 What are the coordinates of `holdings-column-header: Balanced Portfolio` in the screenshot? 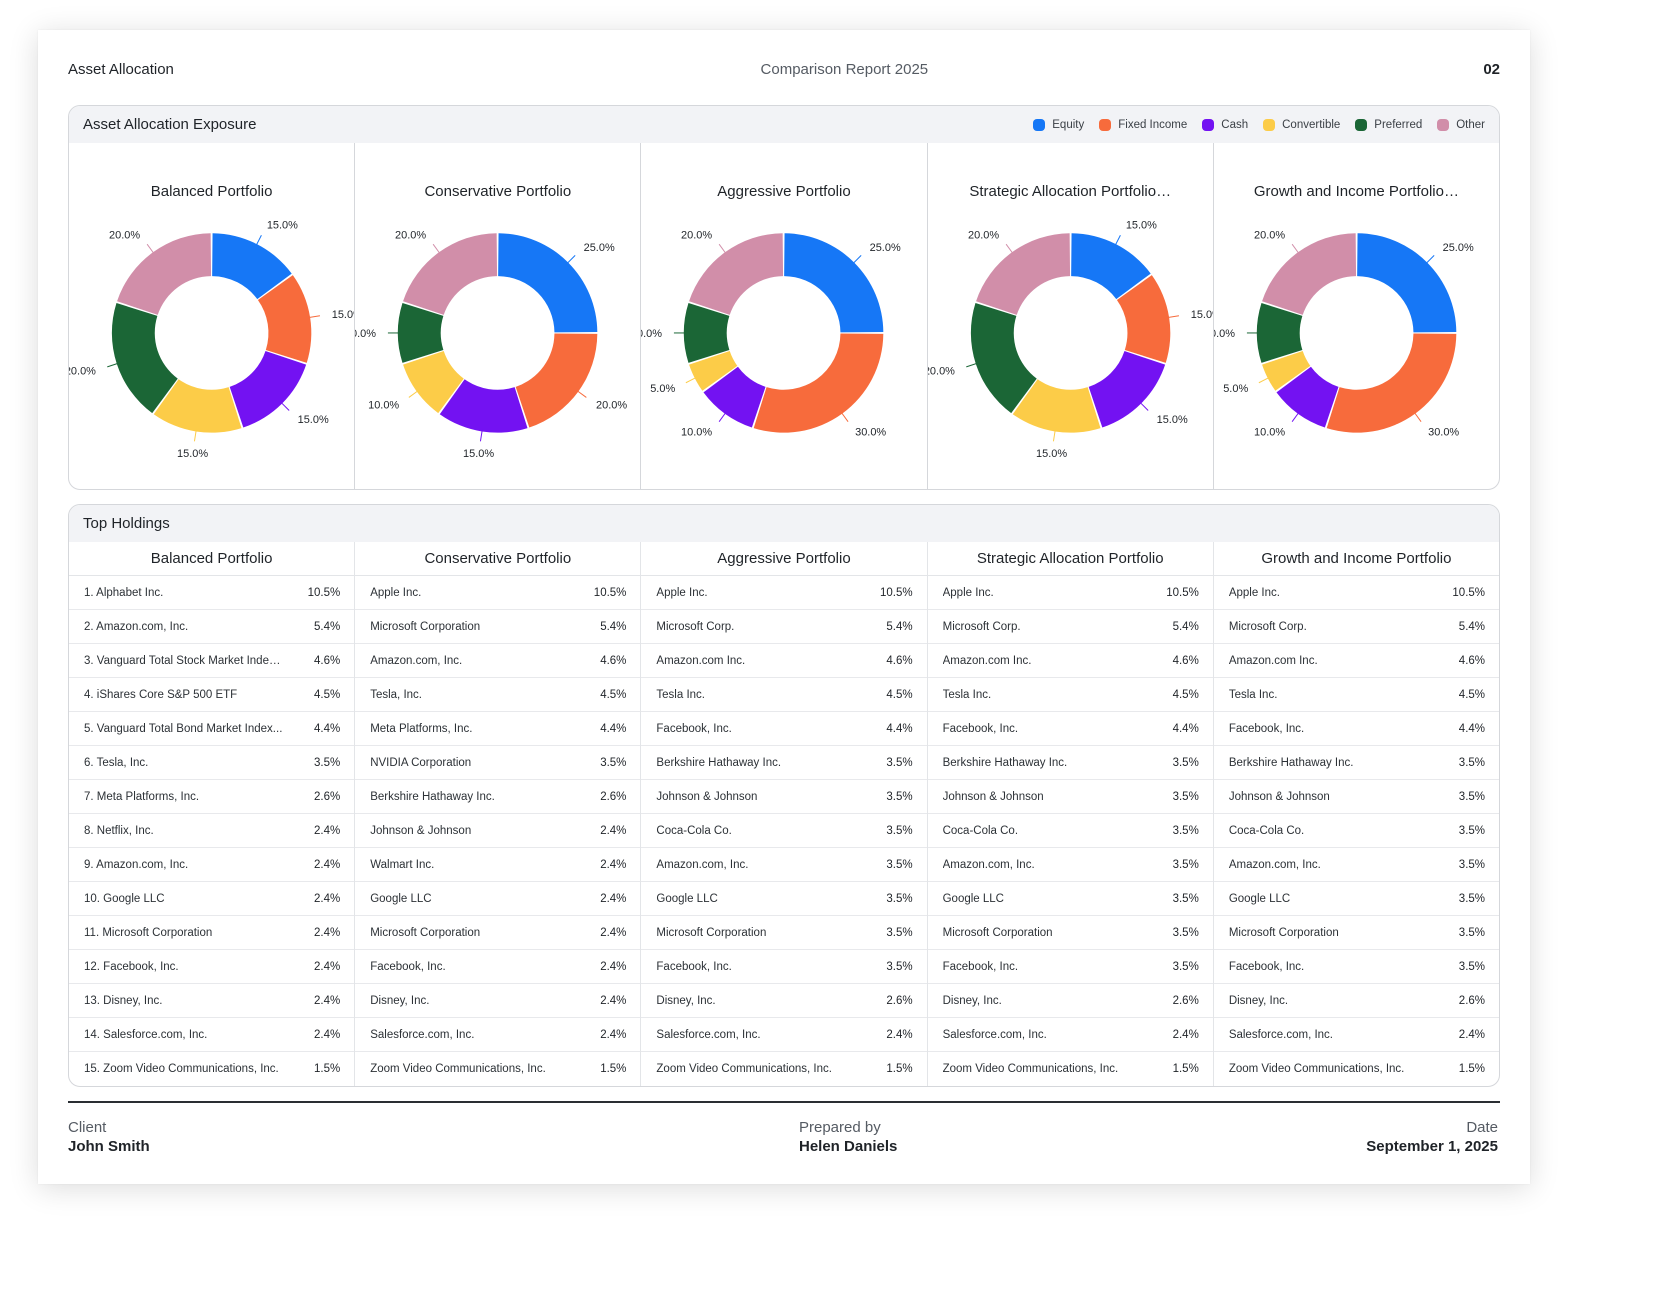 It's located at (212, 559).